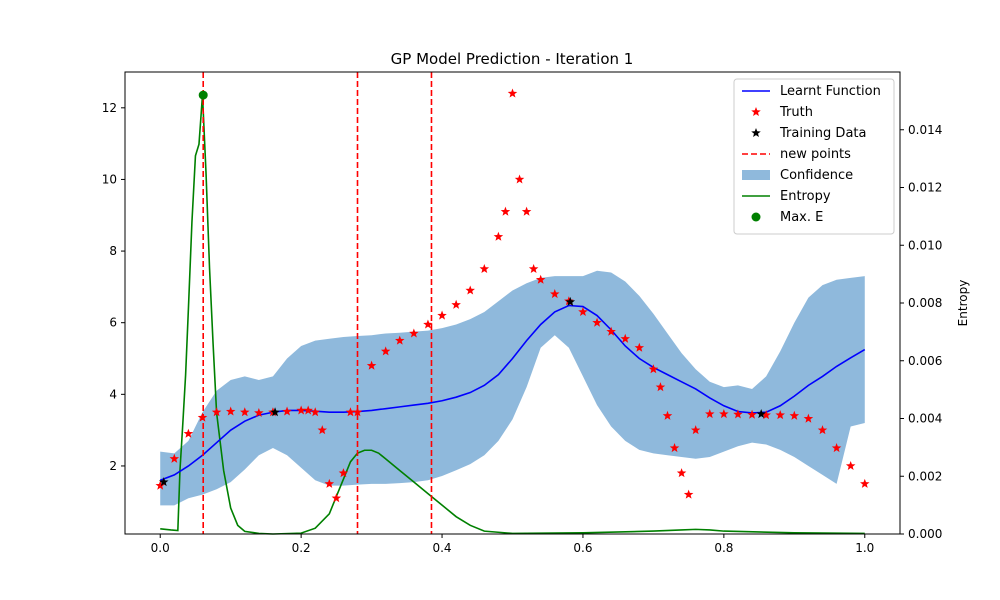 The width and height of the screenshot is (1000, 600). What do you see at coordinates (113, 394) in the screenshot?
I see `y-tick-label: 4` at bounding box center [113, 394].